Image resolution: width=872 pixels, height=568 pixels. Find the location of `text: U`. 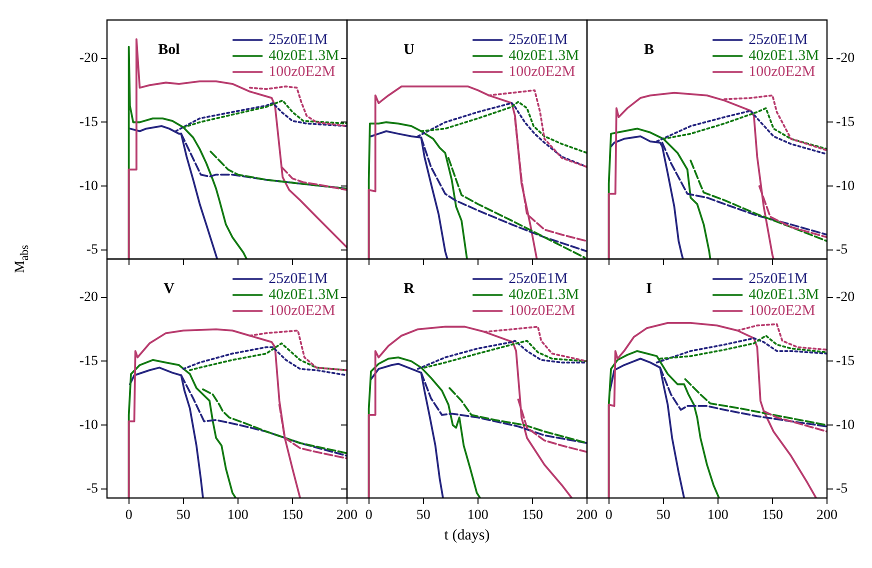

text: U is located at coordinates (409, 50).